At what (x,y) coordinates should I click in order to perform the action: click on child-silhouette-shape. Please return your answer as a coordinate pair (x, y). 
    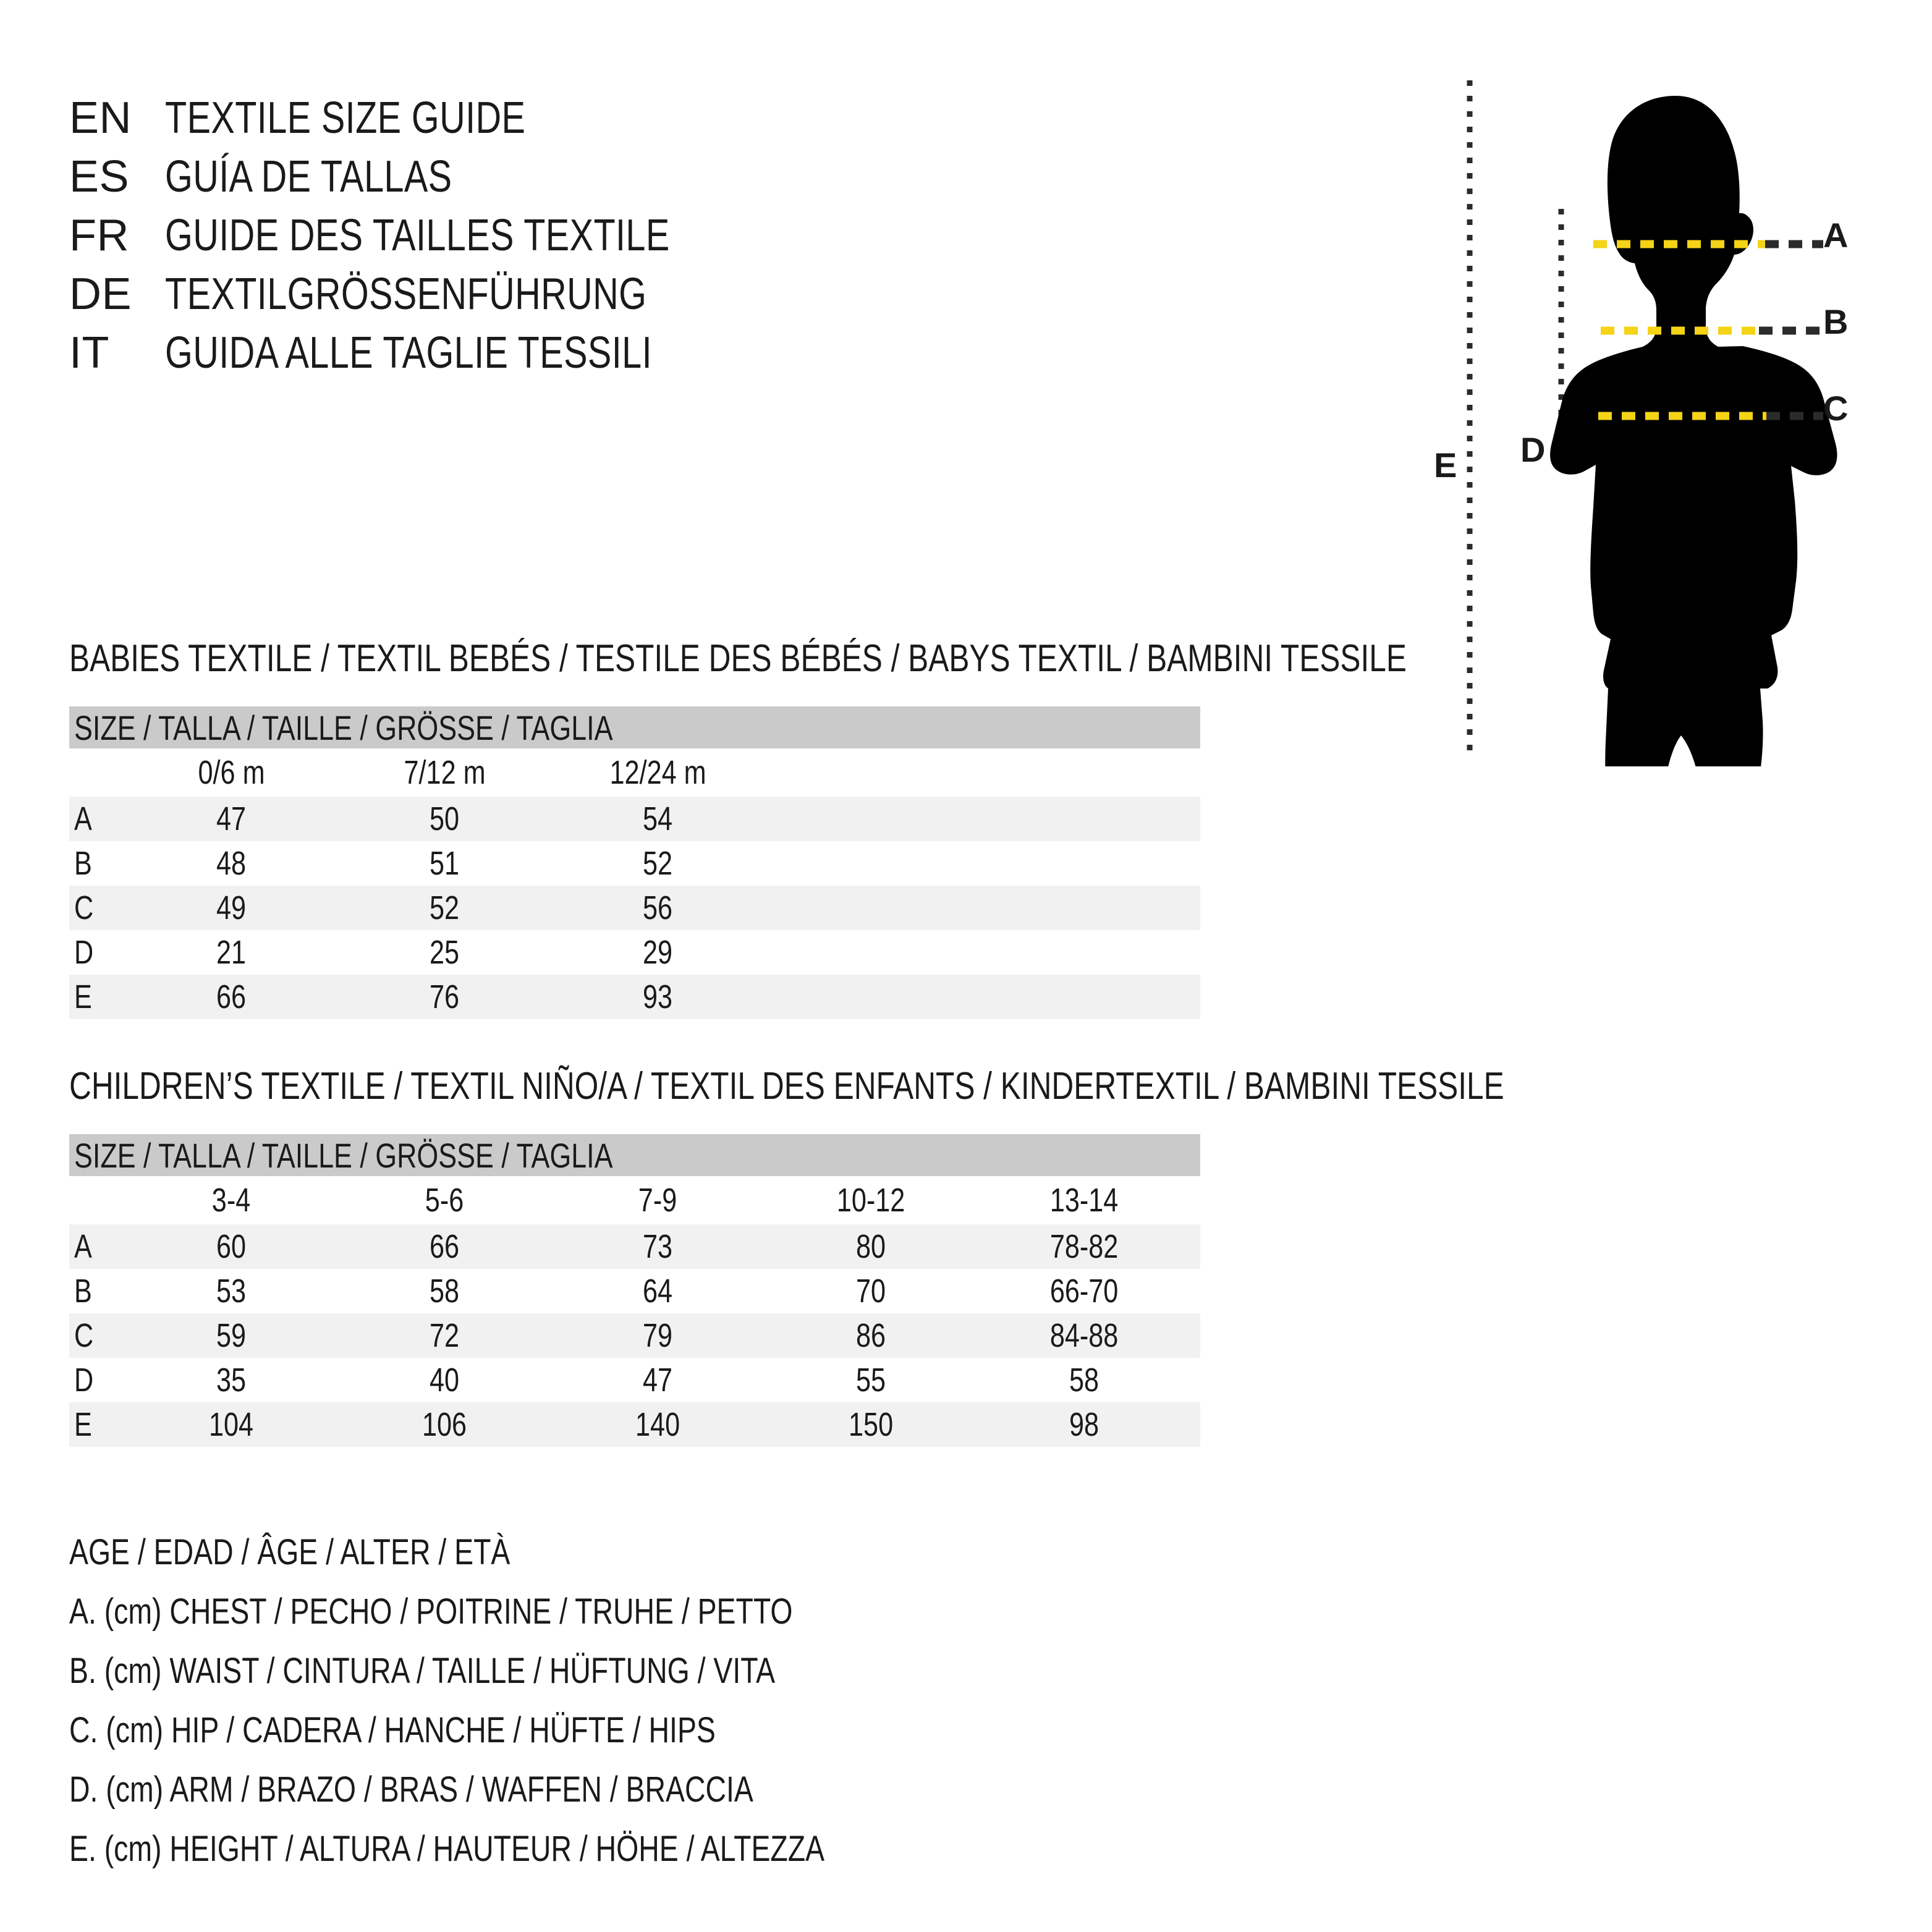
    Looking at the image, I should click on (1693, 431).